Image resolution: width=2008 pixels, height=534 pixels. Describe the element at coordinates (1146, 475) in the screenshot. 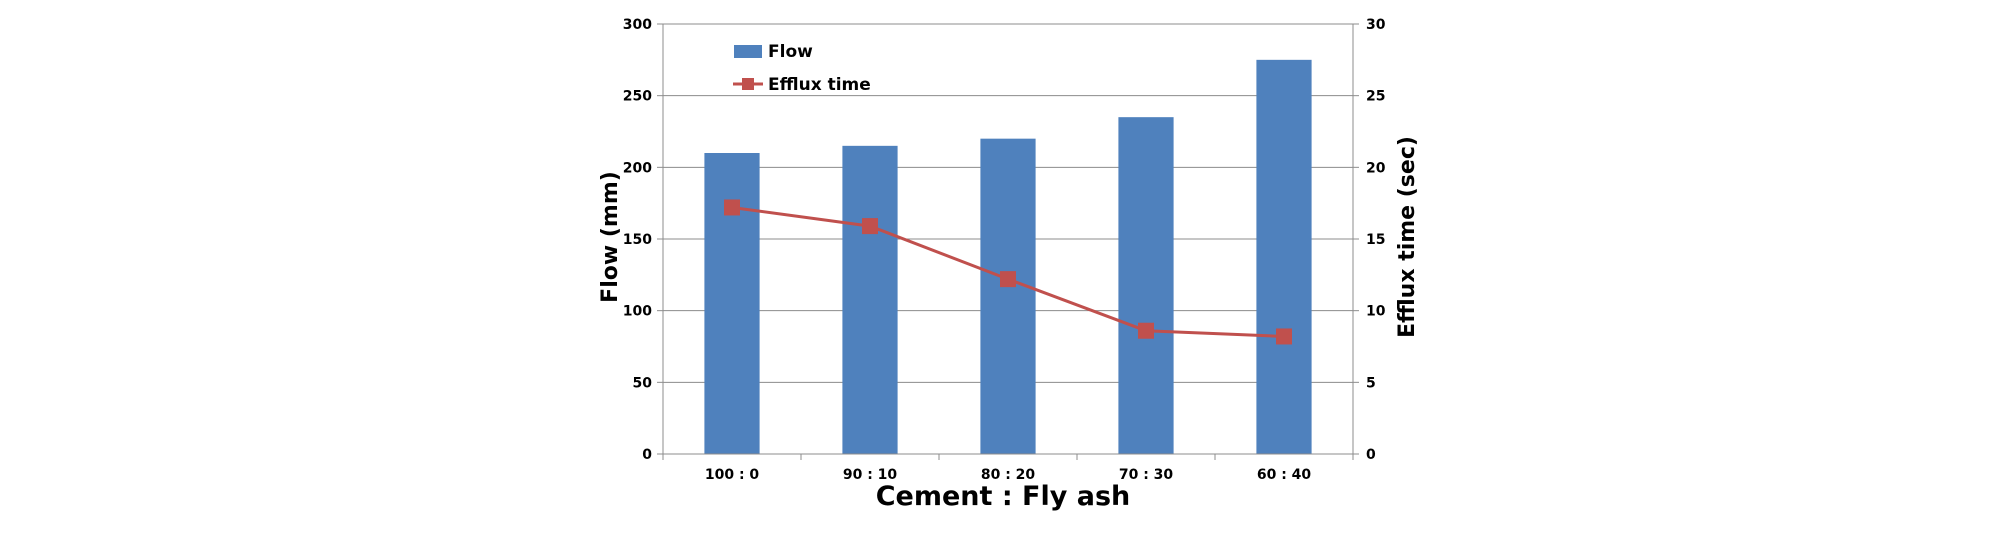

I see `x-tick-label: 70 : 30` at that location.